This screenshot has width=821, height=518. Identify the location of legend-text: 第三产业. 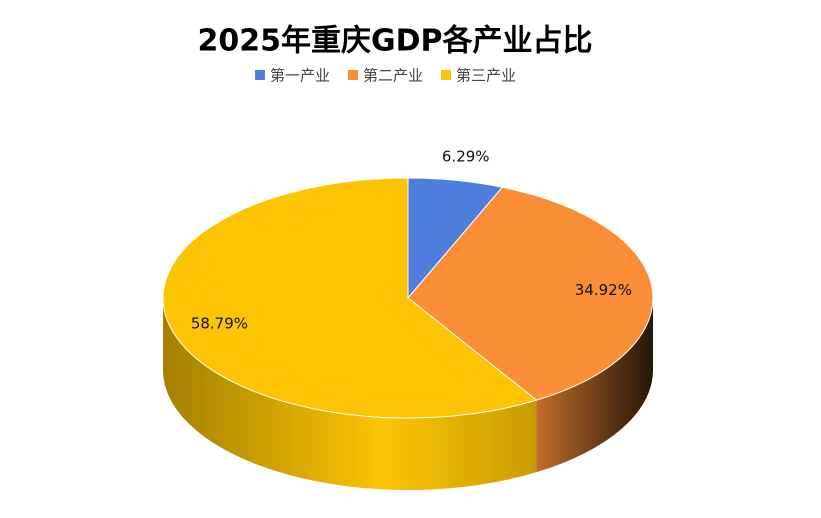
(486, 76).